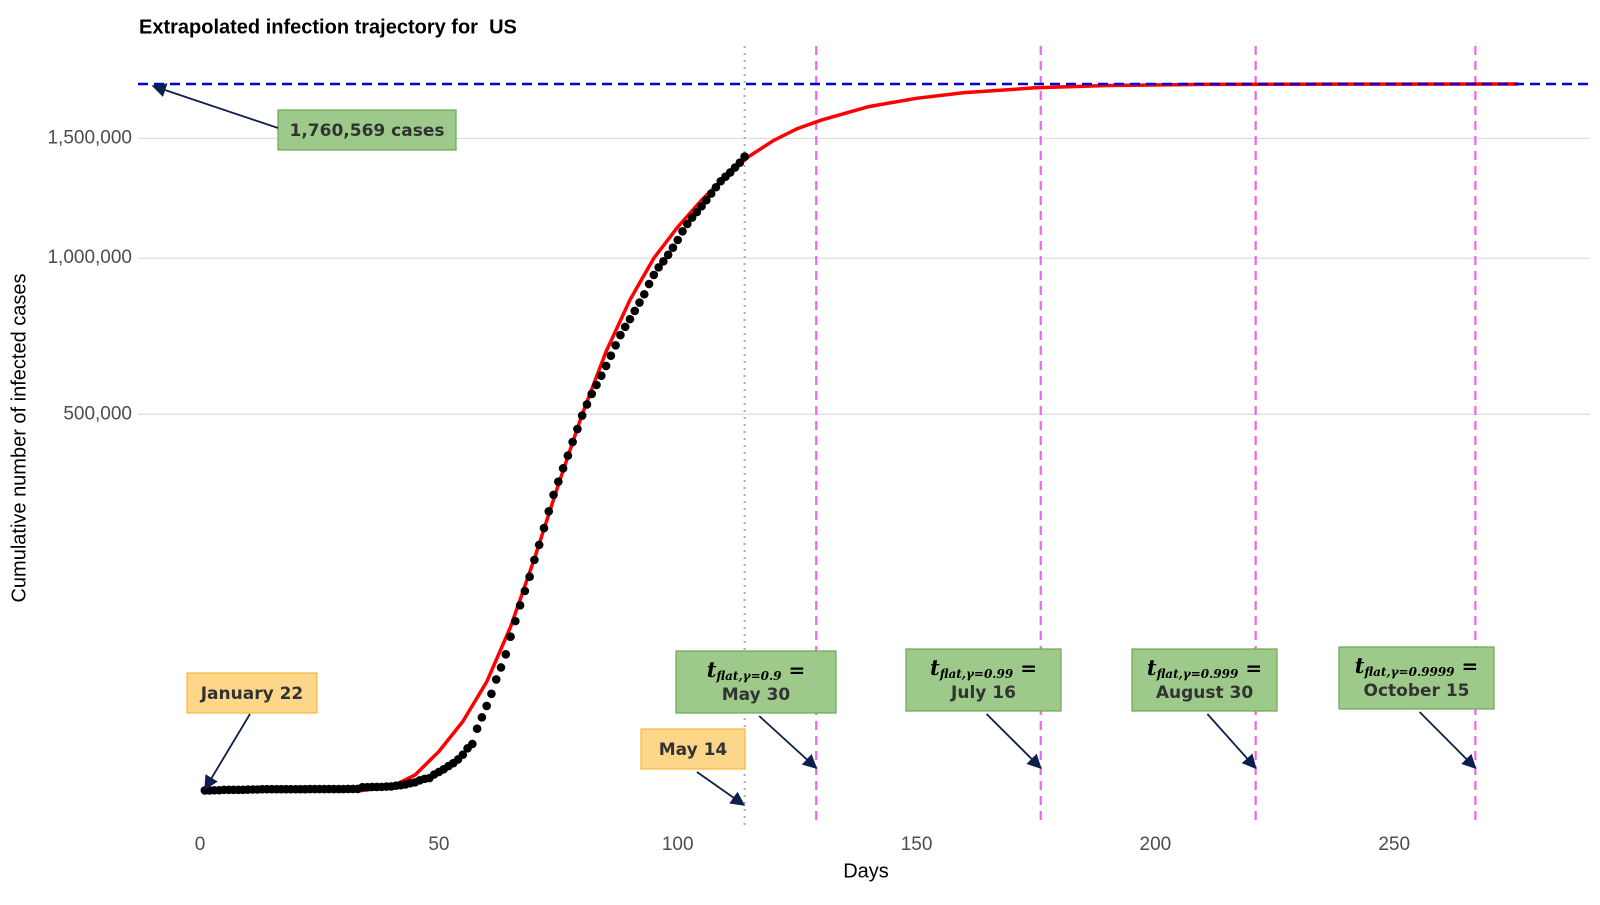  What do you see at coordinates (678, 844) in the screenshot?
I see `x-tick-label: 100` at bounding box center [678, 844].